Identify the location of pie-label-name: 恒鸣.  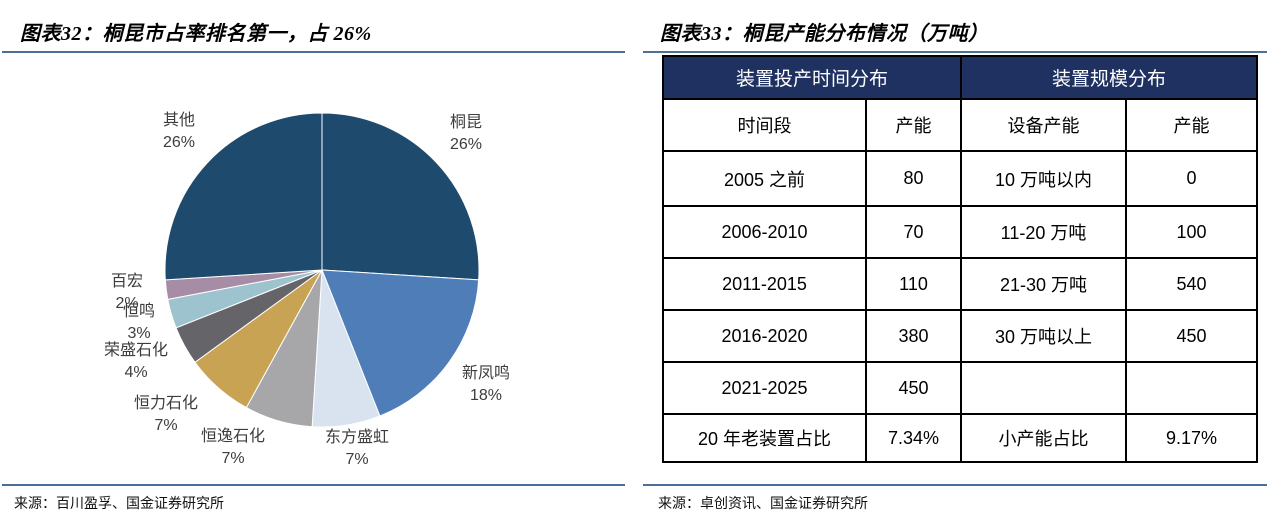
(138, 311).